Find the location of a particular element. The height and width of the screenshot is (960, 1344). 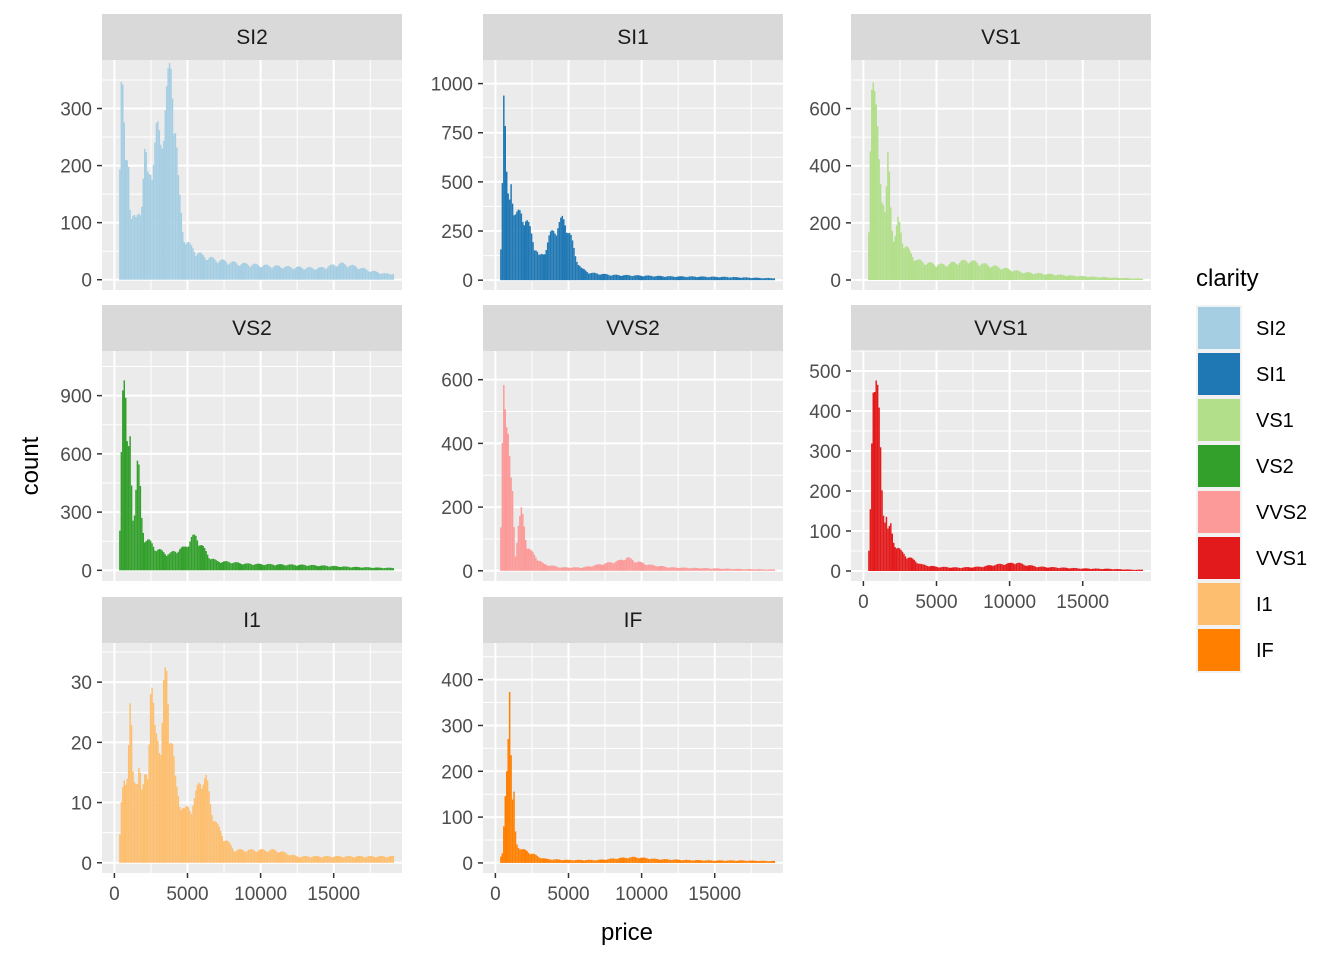

histogram-bars is located at coordinates (257, 475).